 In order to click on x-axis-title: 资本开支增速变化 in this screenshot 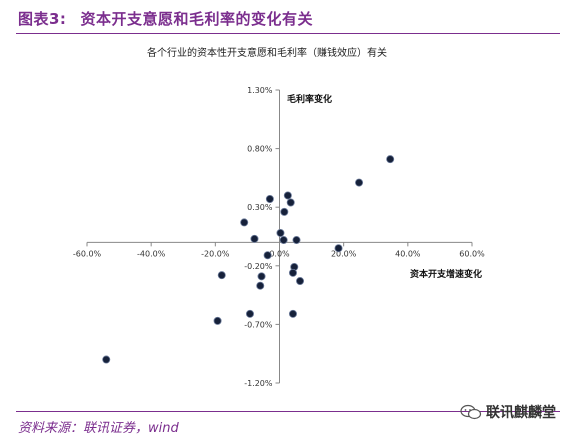, I will do `click(446, 274)`.